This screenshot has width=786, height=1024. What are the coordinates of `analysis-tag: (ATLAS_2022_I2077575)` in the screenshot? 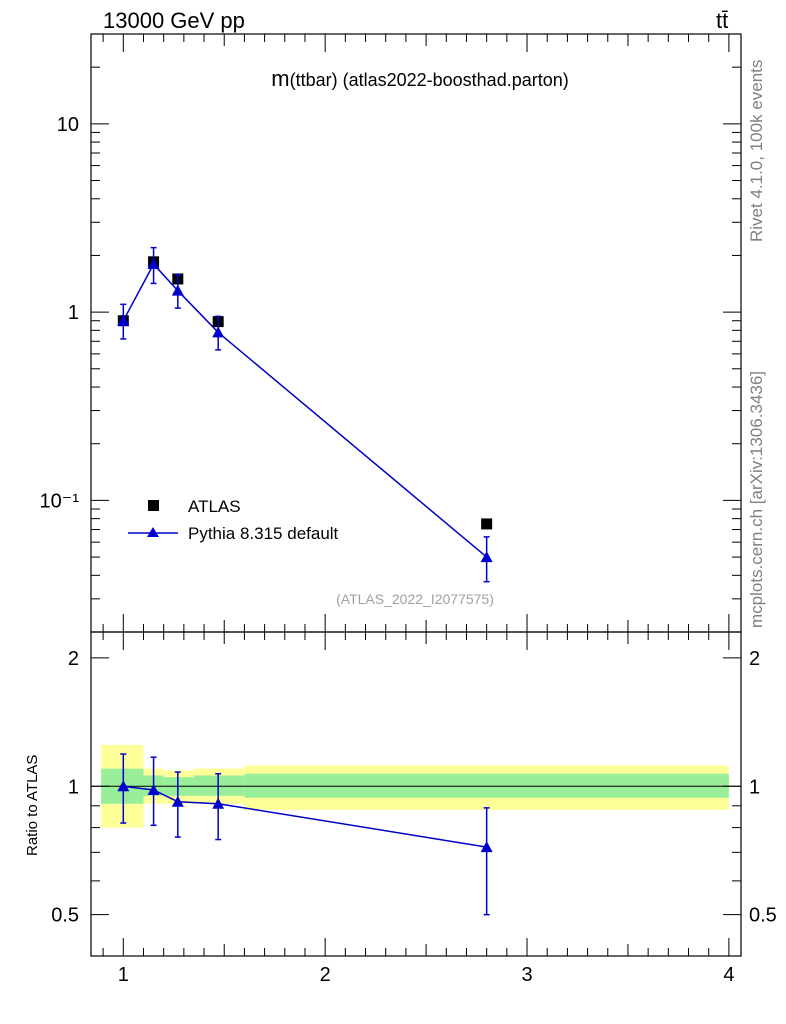 It's located at (415, 599).